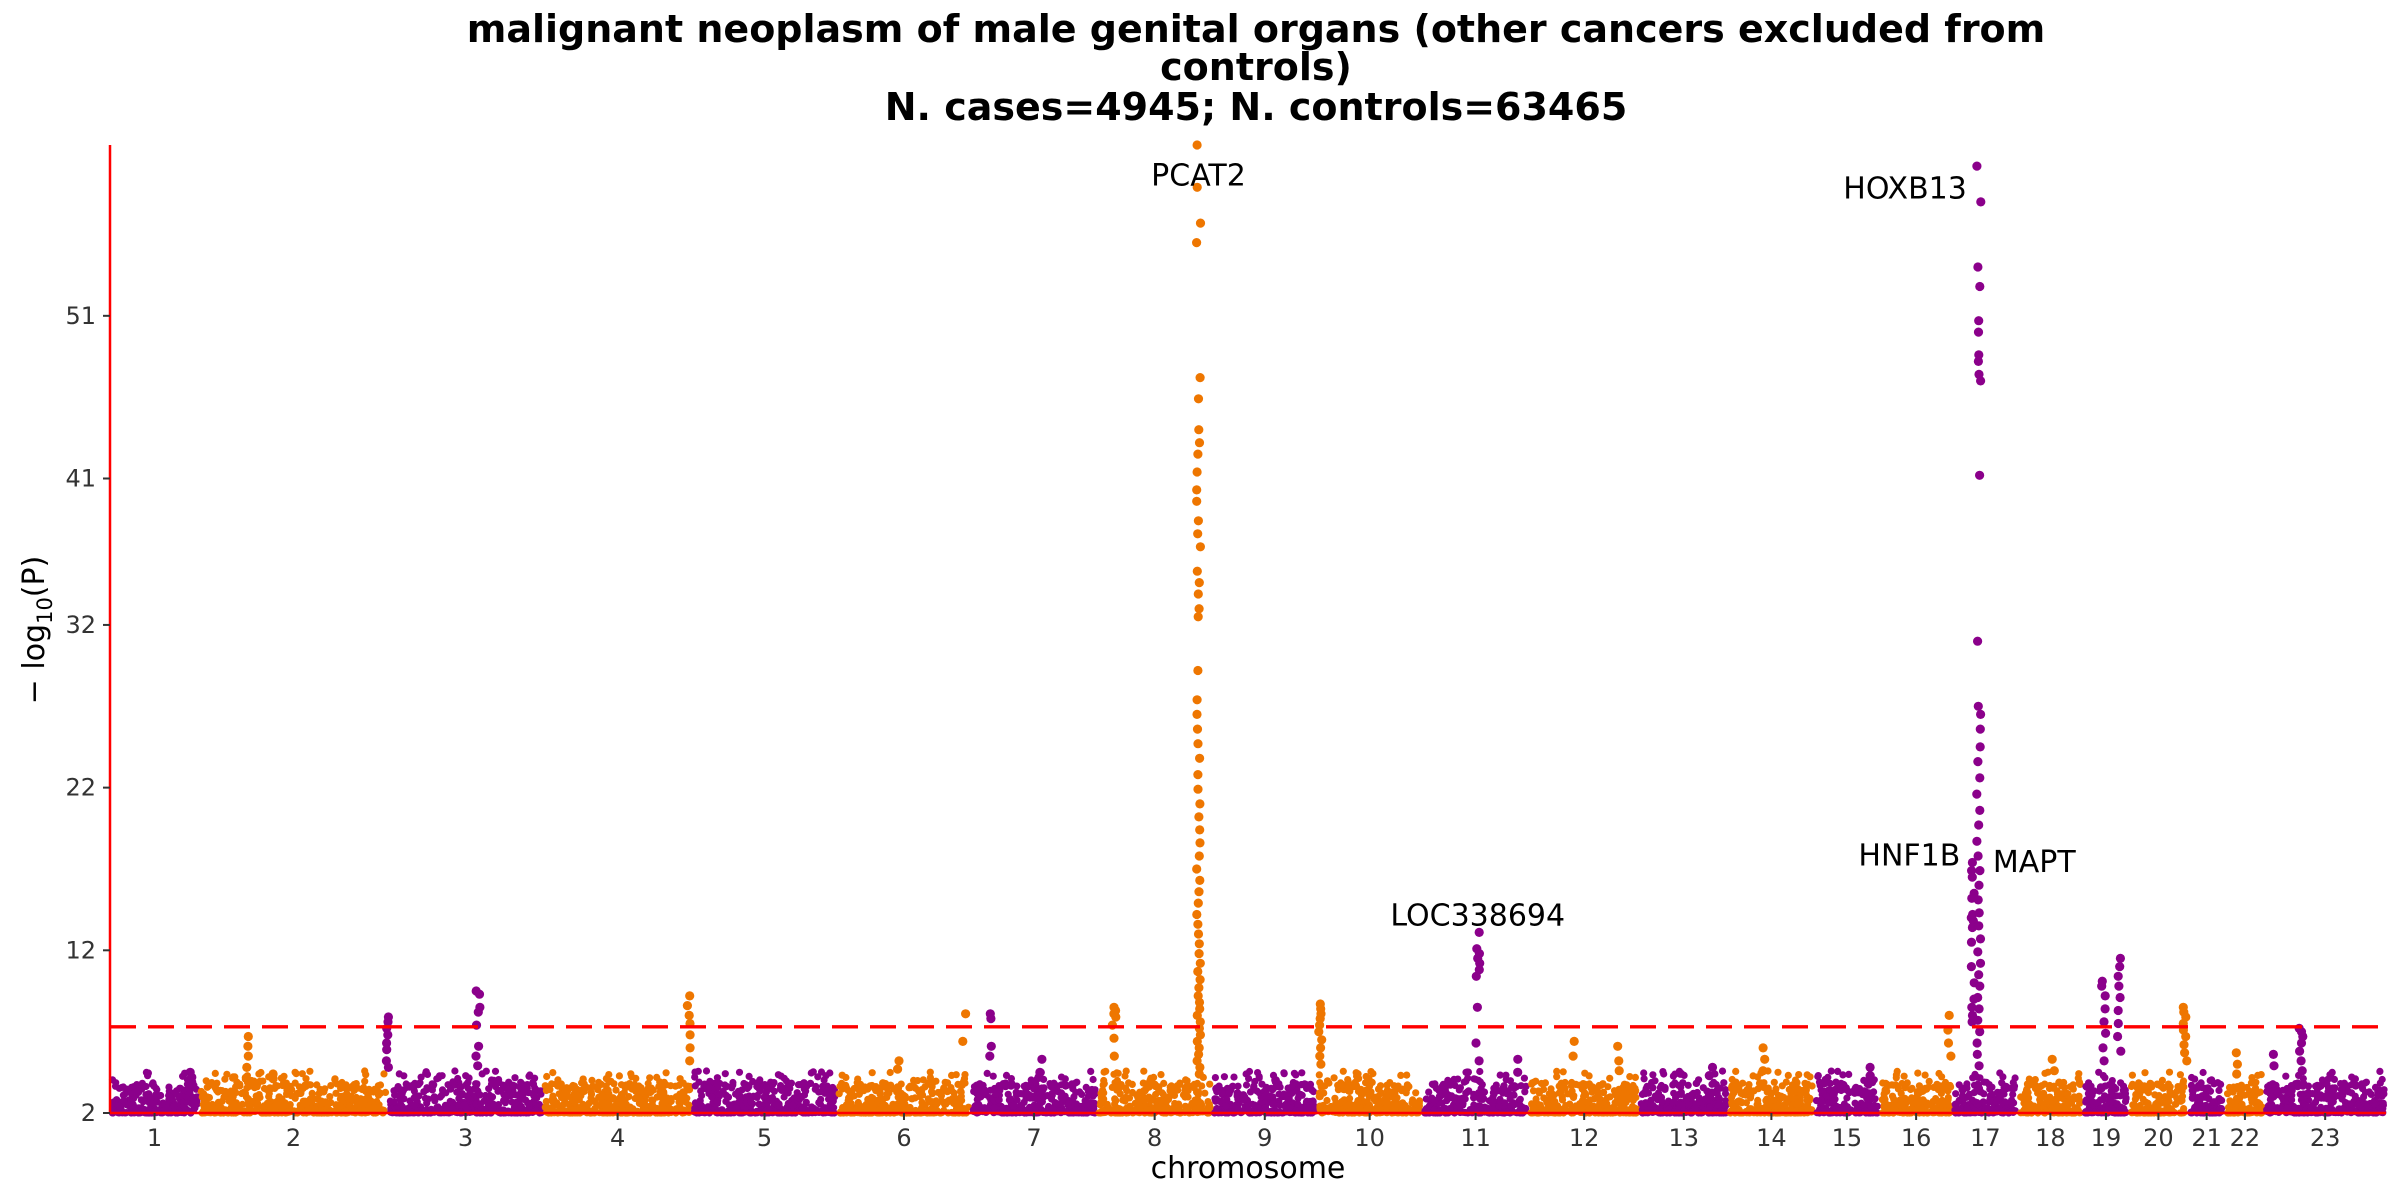 Image resolution: width=2400 pixels, height=1200 pixels. What do you see at coordinates (1256, 107) in the screenshot?
I see `chart-title-line-3: N. cases=4945; N. controls=63465` at bounding box center [1256, 107].